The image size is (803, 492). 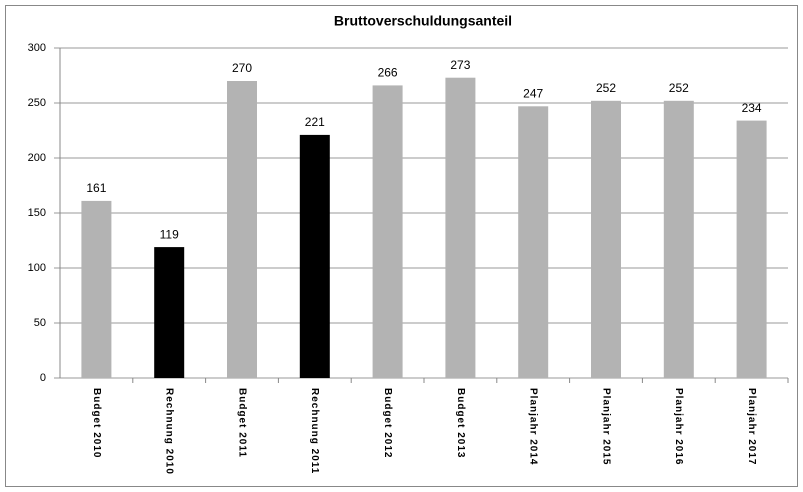 I want to click on y-tick-label: 0, so click(x=43, y=378).